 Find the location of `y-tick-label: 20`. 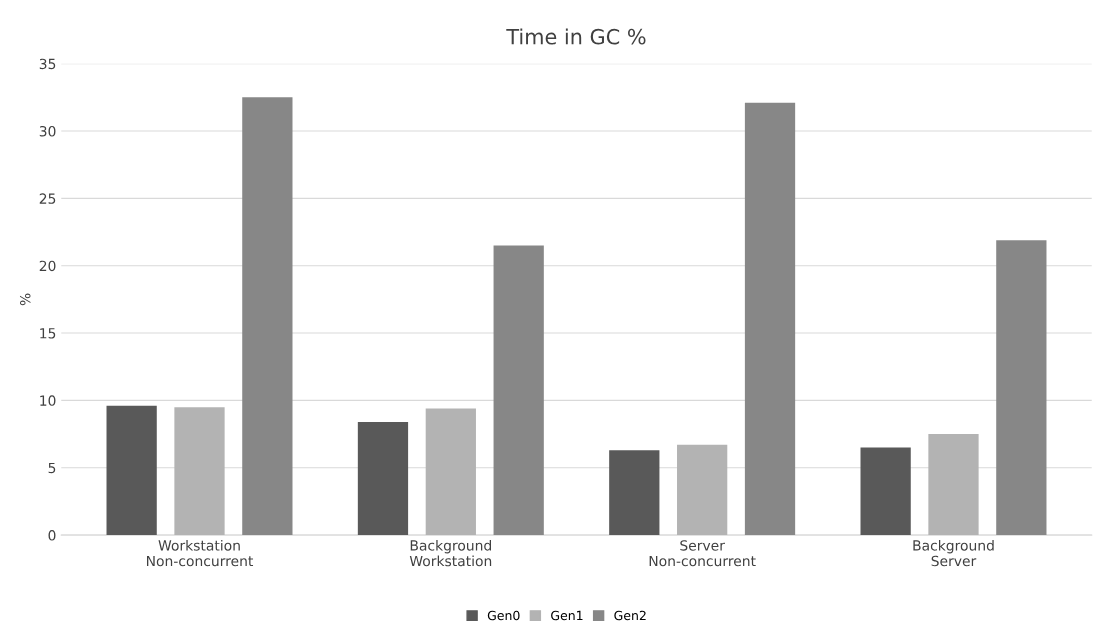

y-tick-label: 20 is located at coordinates (47, 266).